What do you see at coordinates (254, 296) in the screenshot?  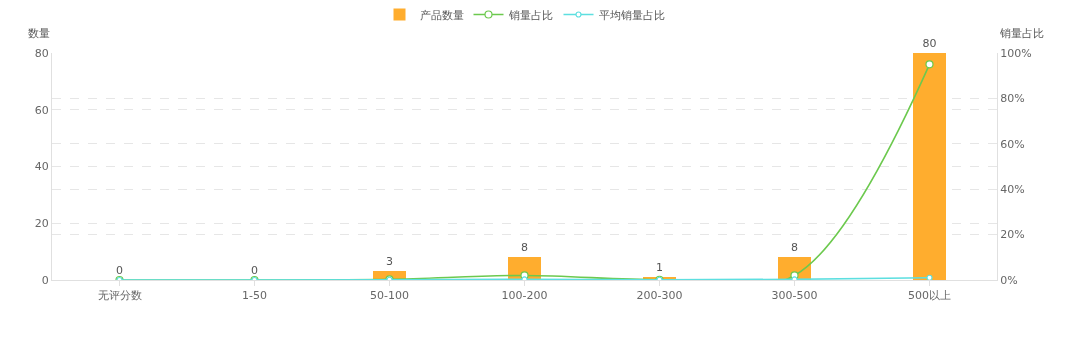 I see `x-tick-label: 1-50` at bounding box center [254, 296].